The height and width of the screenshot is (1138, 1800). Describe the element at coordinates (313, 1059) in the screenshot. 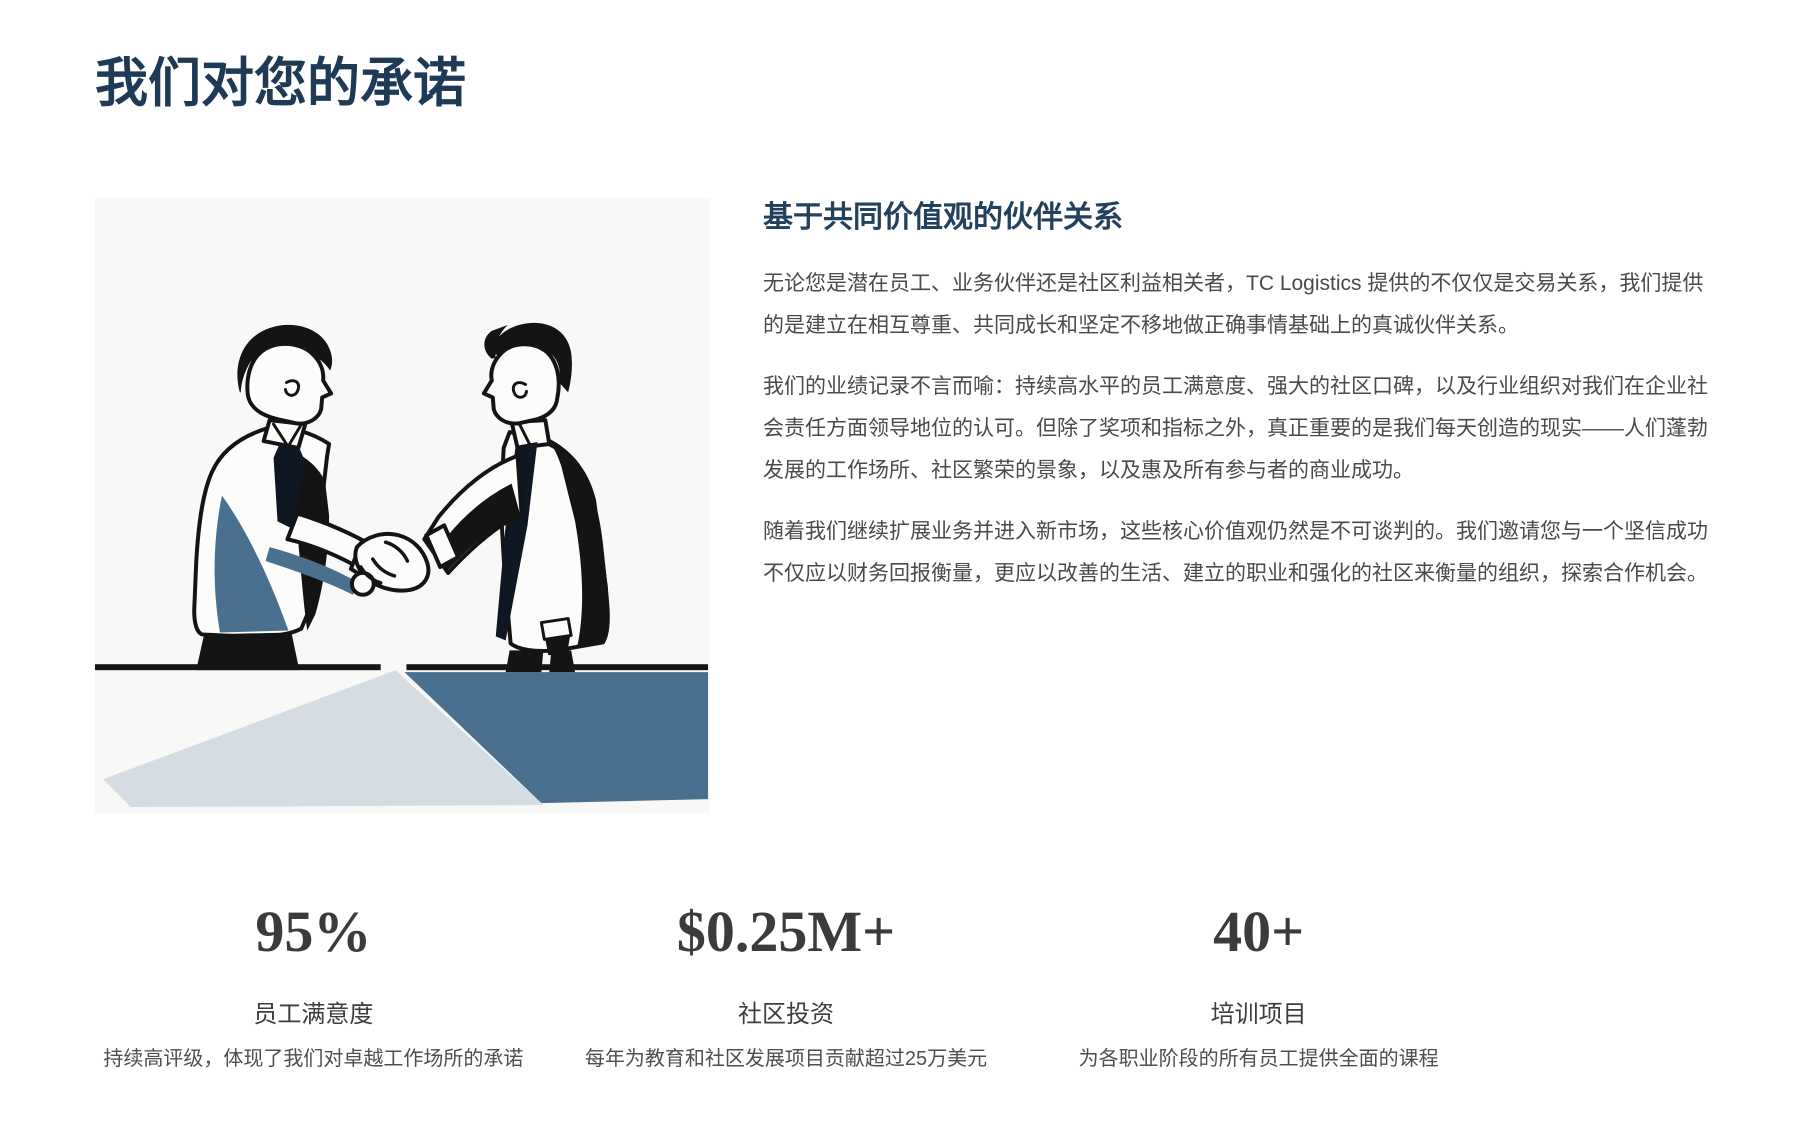

I see `stat-description: 持续高评级，体现了我们对卓越工作场所的承诺` at that location.